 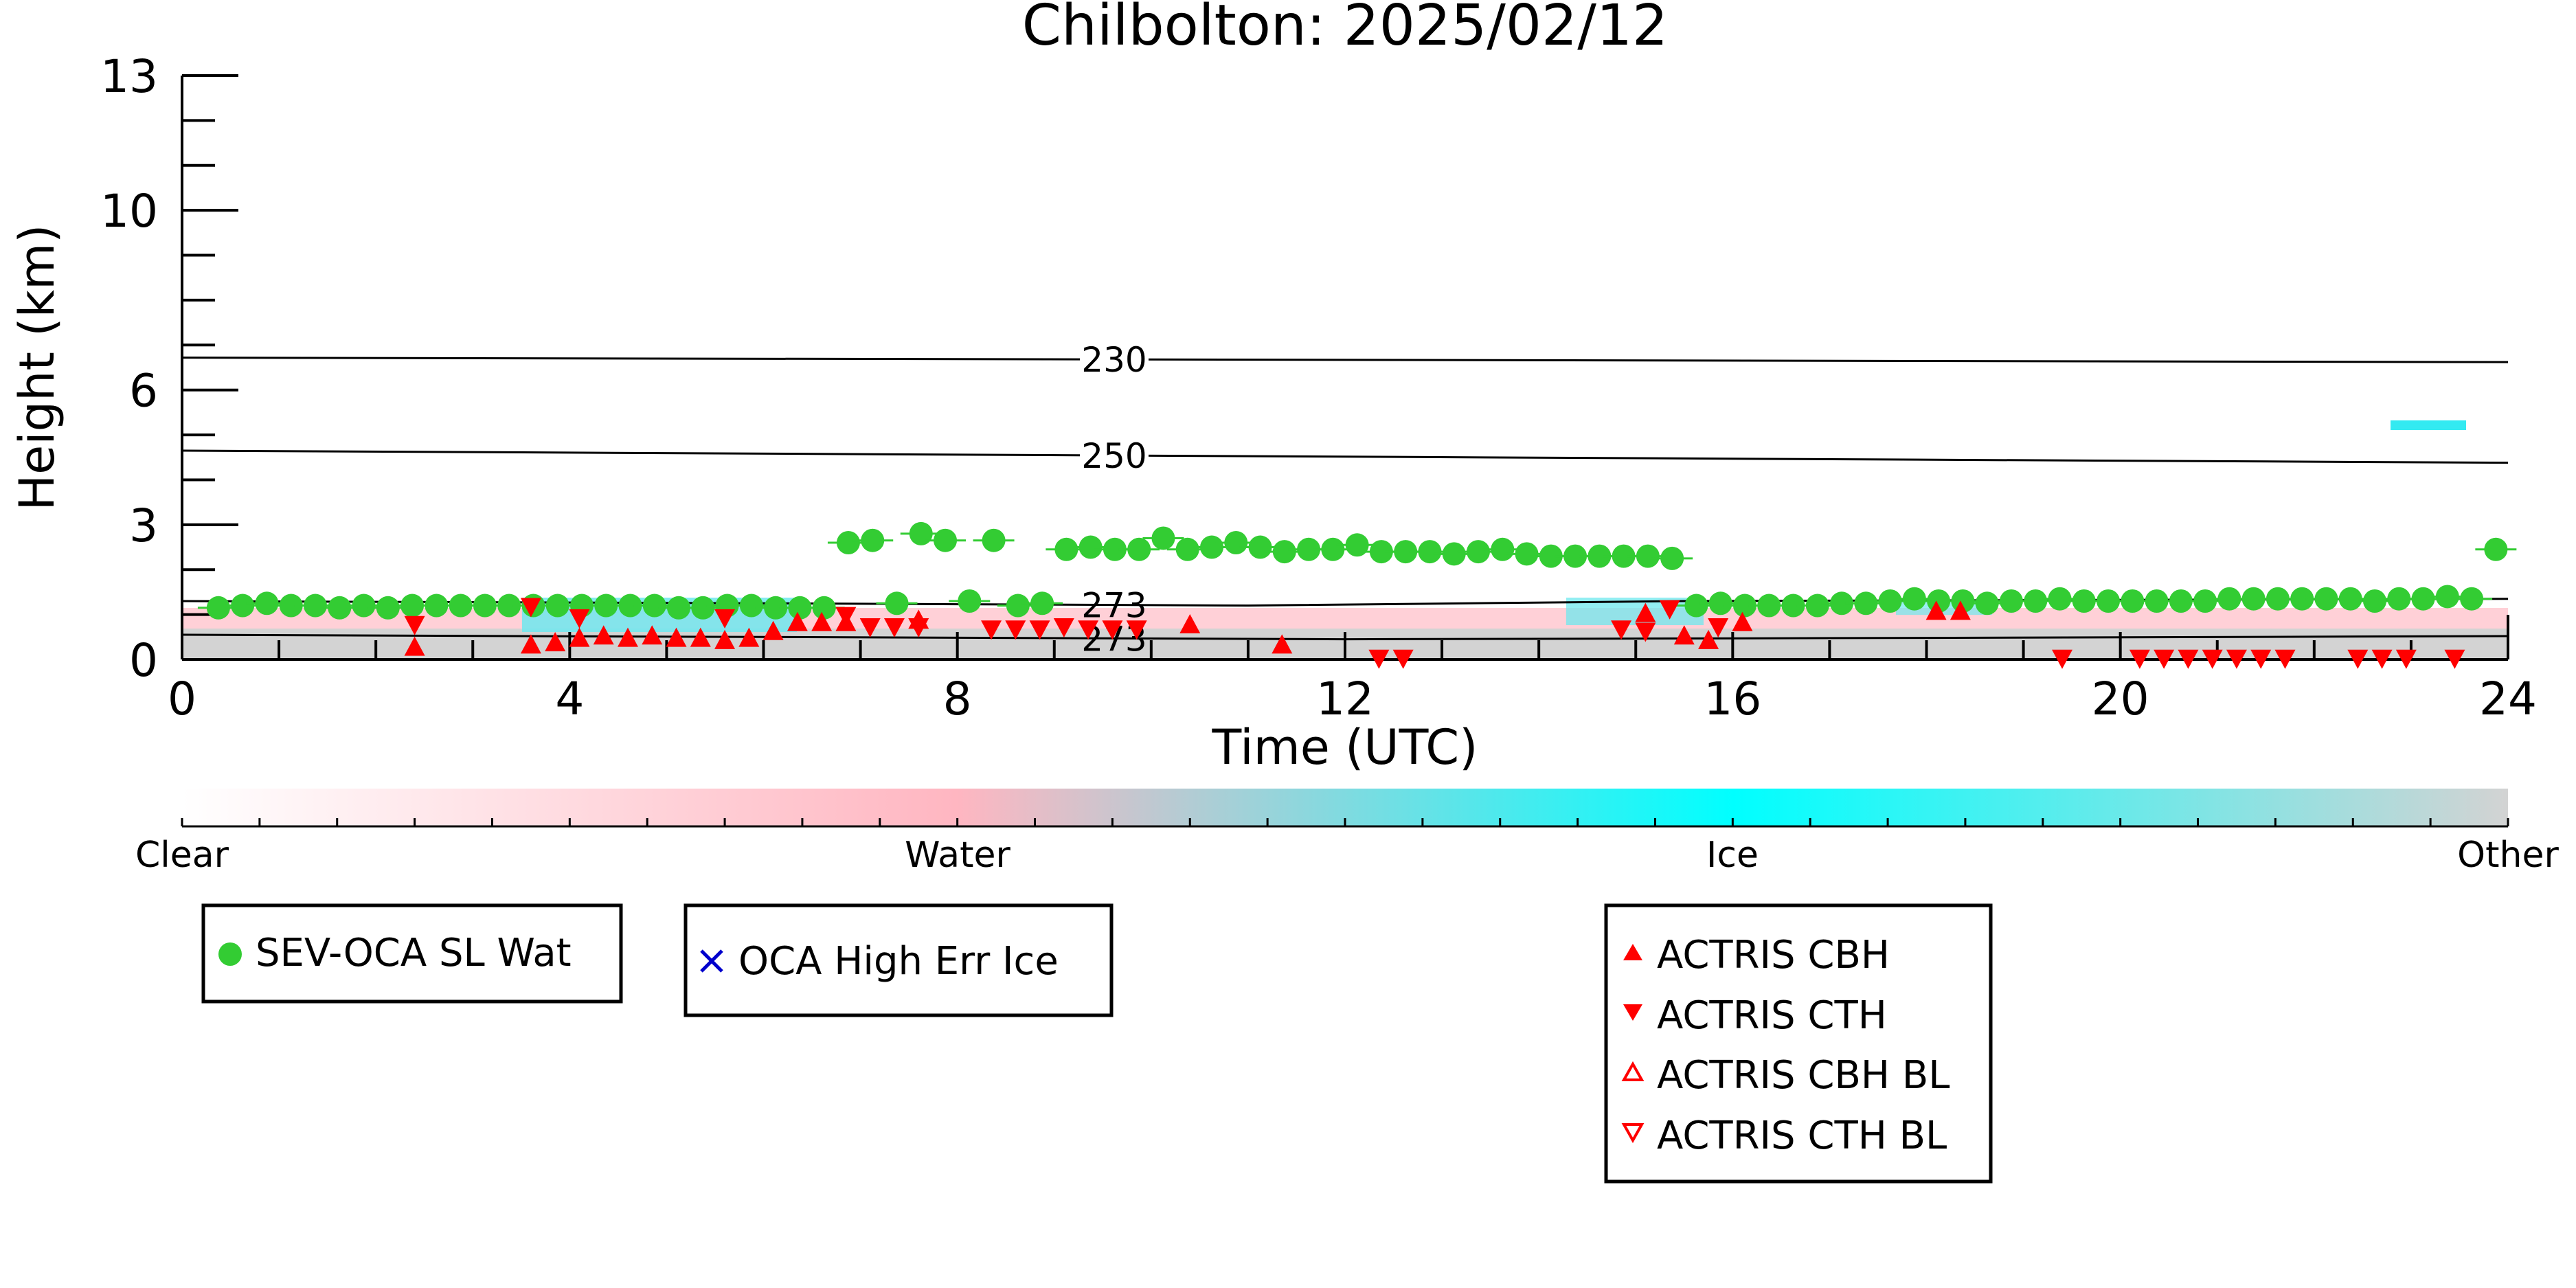 I want to click on triangle-down-icon, so click(x=1632, y=1012).